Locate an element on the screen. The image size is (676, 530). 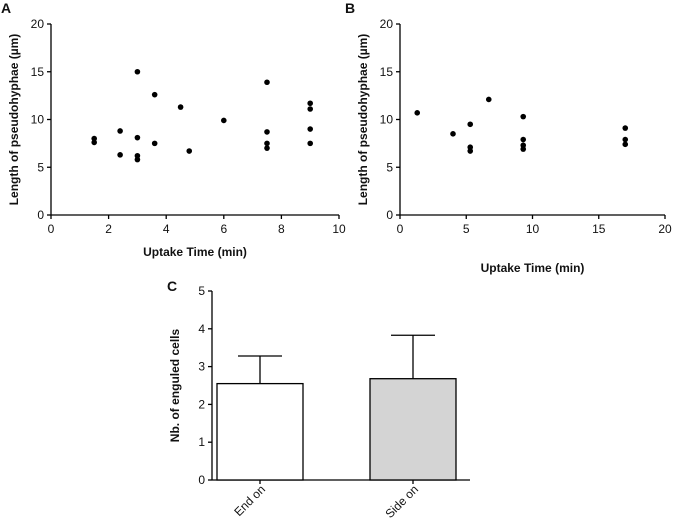
panel-a-x-tick-label: 2 is located at coordinates (108, 229).